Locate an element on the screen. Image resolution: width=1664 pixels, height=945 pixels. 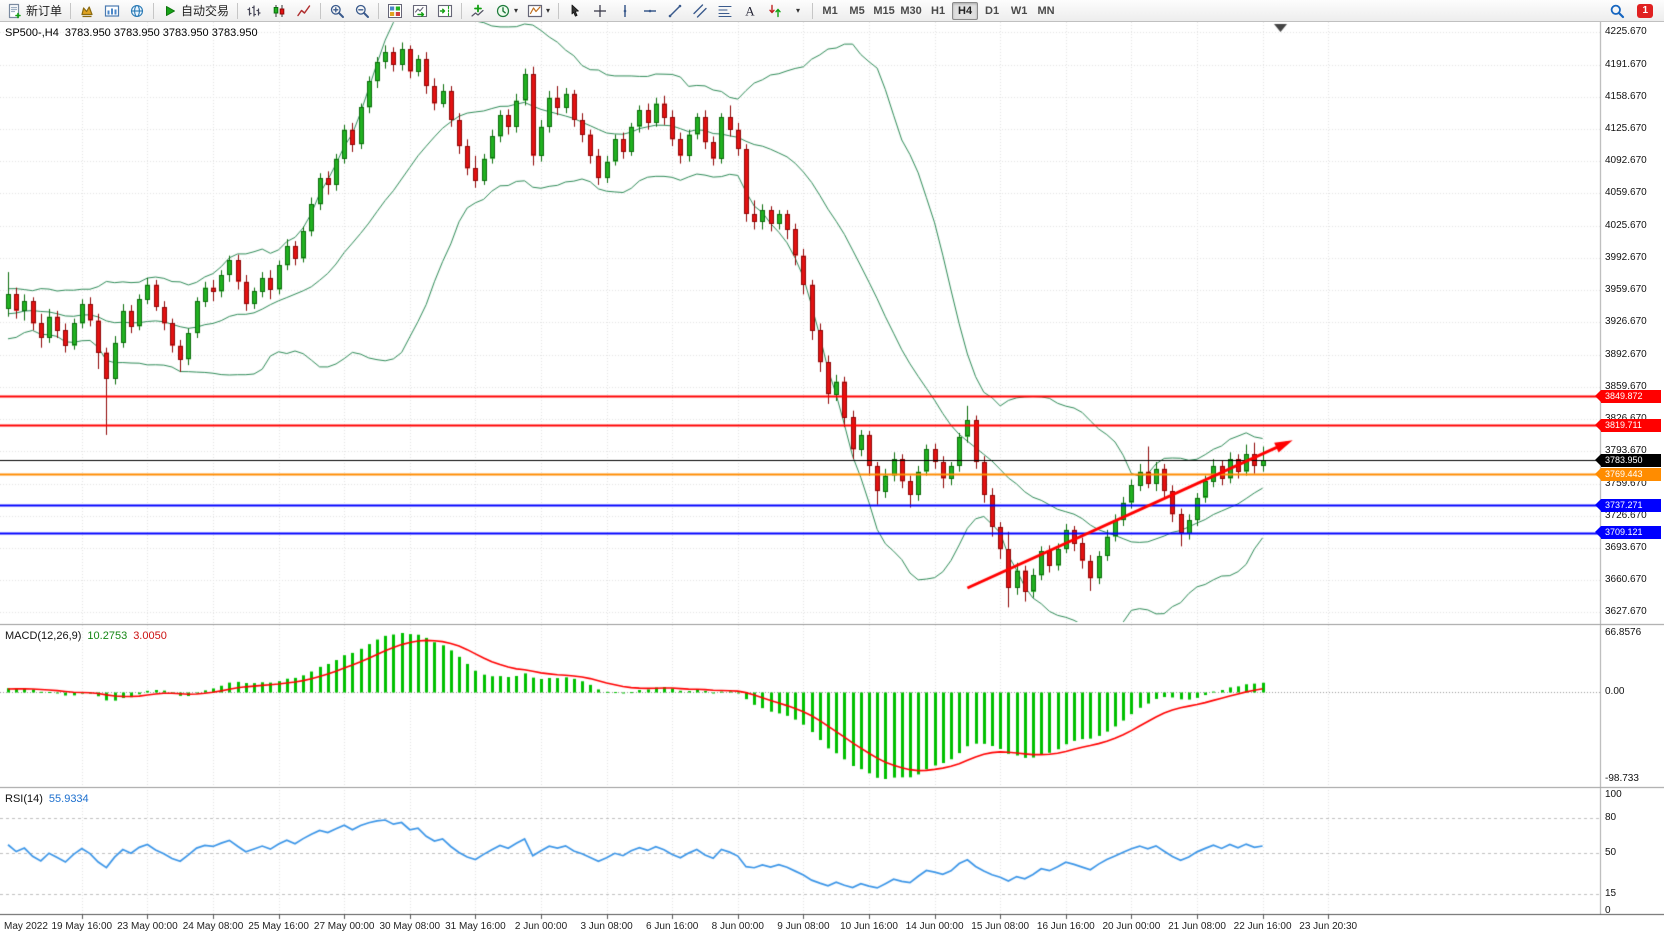
bar-chart-button is located at coordinates (254, 11).